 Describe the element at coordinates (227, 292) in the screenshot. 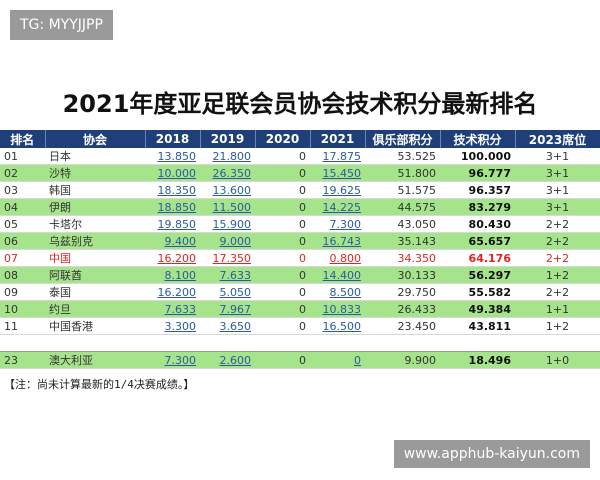

I see `table-cell: 5.050` at that location.